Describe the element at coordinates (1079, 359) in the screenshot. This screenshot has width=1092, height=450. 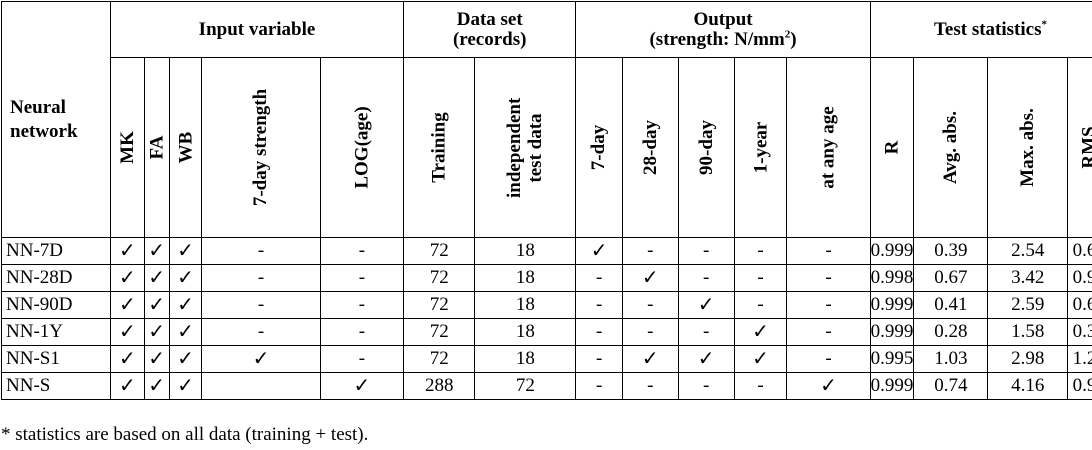
I see `cell-stat-rms: 1.26` at that location.